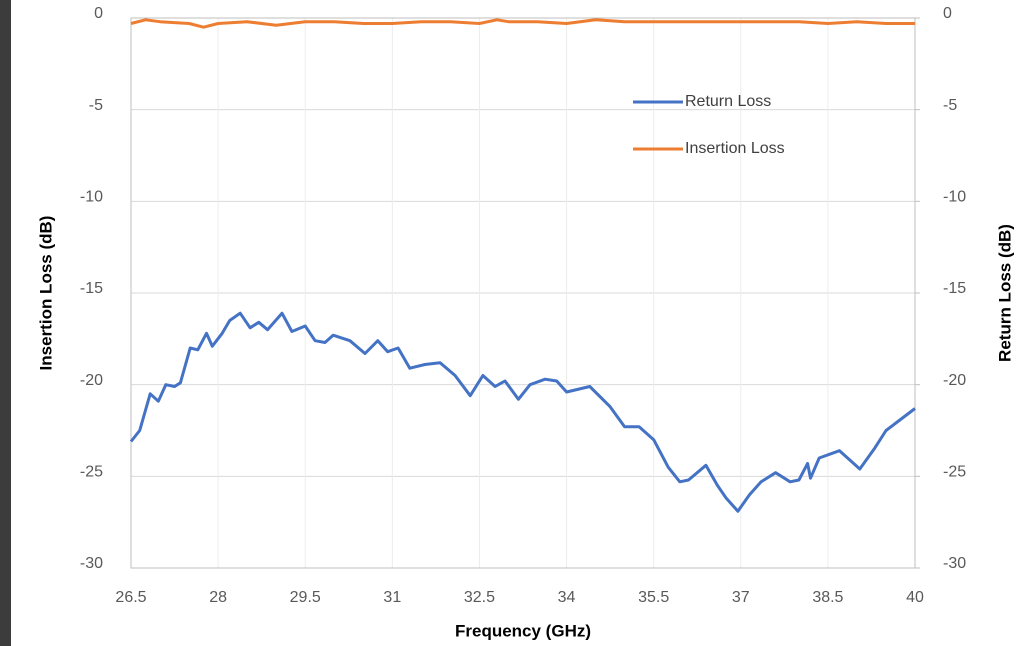 This screenshot has height=646, width=1026. Describe the element at coordinates (954, 288) in the screenshot. I see `y2-tick-label: -15` at that location.